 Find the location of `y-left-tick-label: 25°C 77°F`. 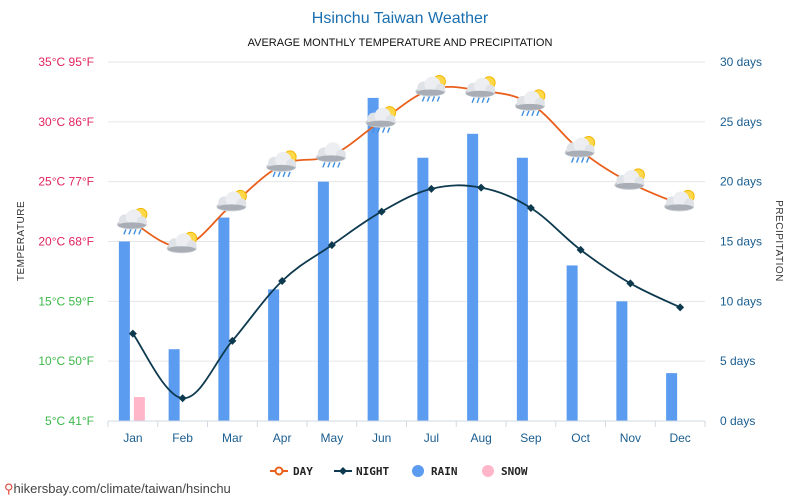

y-left-tick-label: 25°C 77°F is located at coordinates (66, 182).